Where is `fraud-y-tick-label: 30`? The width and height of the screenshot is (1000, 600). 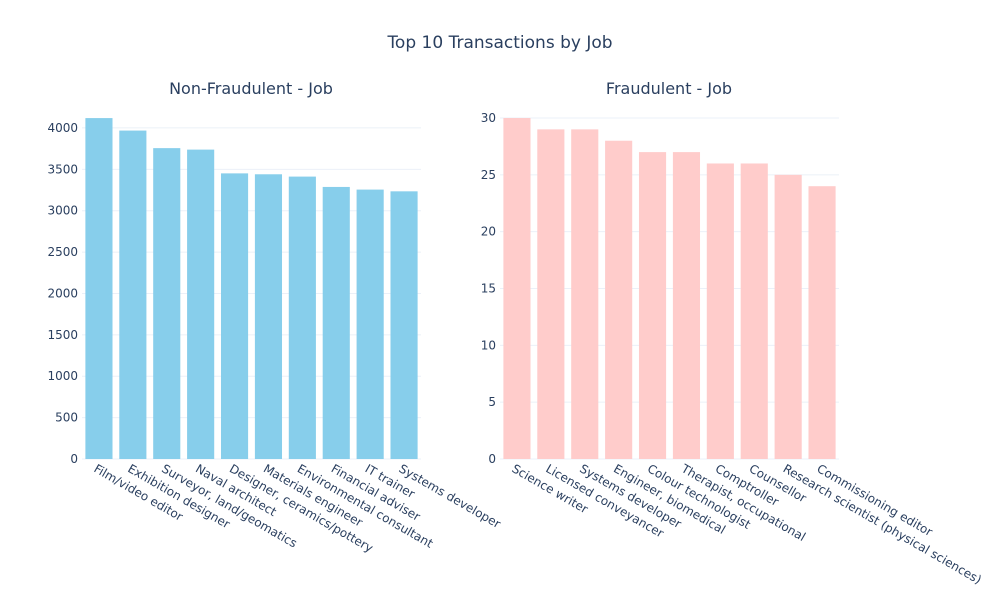 fraud-y-tick-label: 30 is located at coordinates (488, 118).